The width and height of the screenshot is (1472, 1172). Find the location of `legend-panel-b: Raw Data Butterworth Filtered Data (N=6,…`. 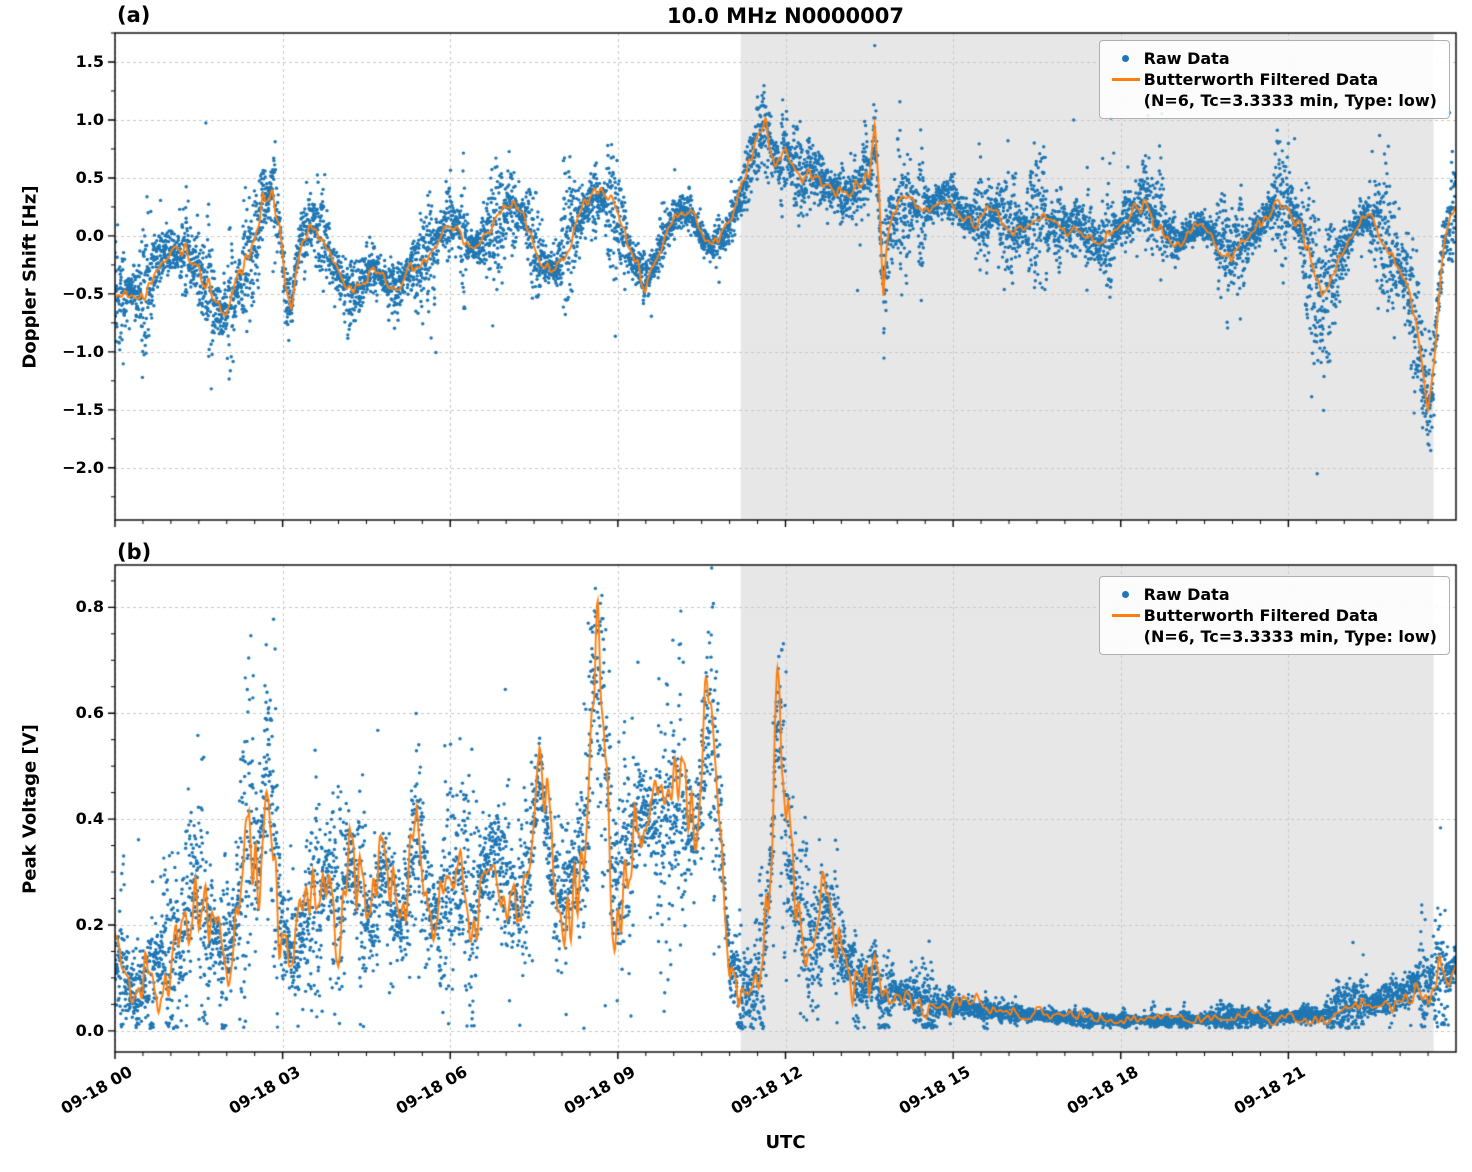

legend-panel-b: Raw Data Butterworth Filtered Data (N=6,… is located at coordinates (1274, 615).